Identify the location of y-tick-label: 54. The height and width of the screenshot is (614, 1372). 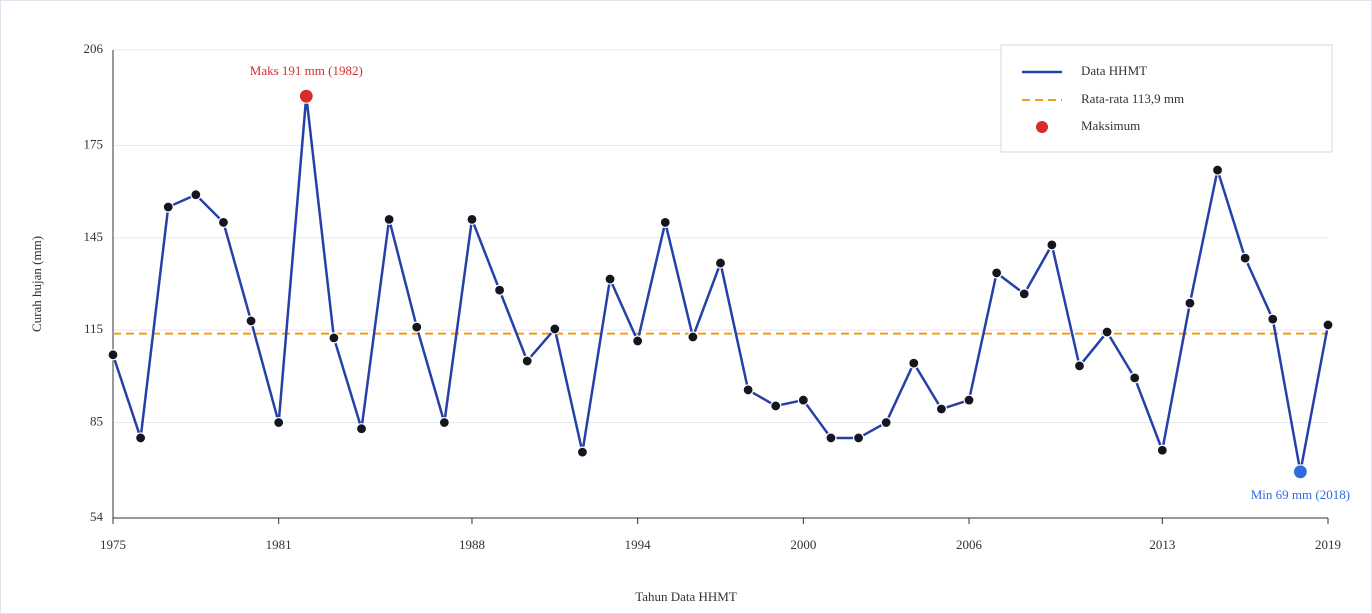
(97, 516).